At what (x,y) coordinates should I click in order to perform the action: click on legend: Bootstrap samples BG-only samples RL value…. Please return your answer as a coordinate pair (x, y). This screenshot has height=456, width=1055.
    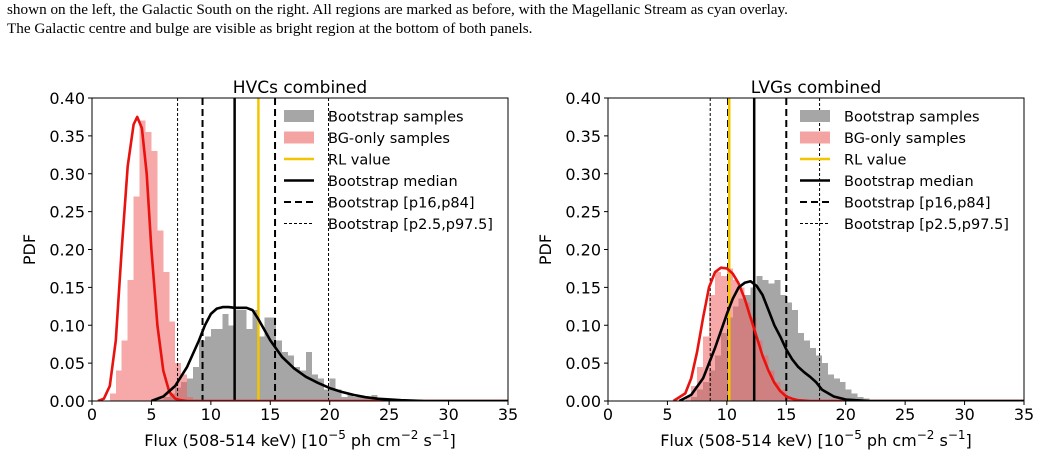
    Looking at the image, I should click on (904, 171).